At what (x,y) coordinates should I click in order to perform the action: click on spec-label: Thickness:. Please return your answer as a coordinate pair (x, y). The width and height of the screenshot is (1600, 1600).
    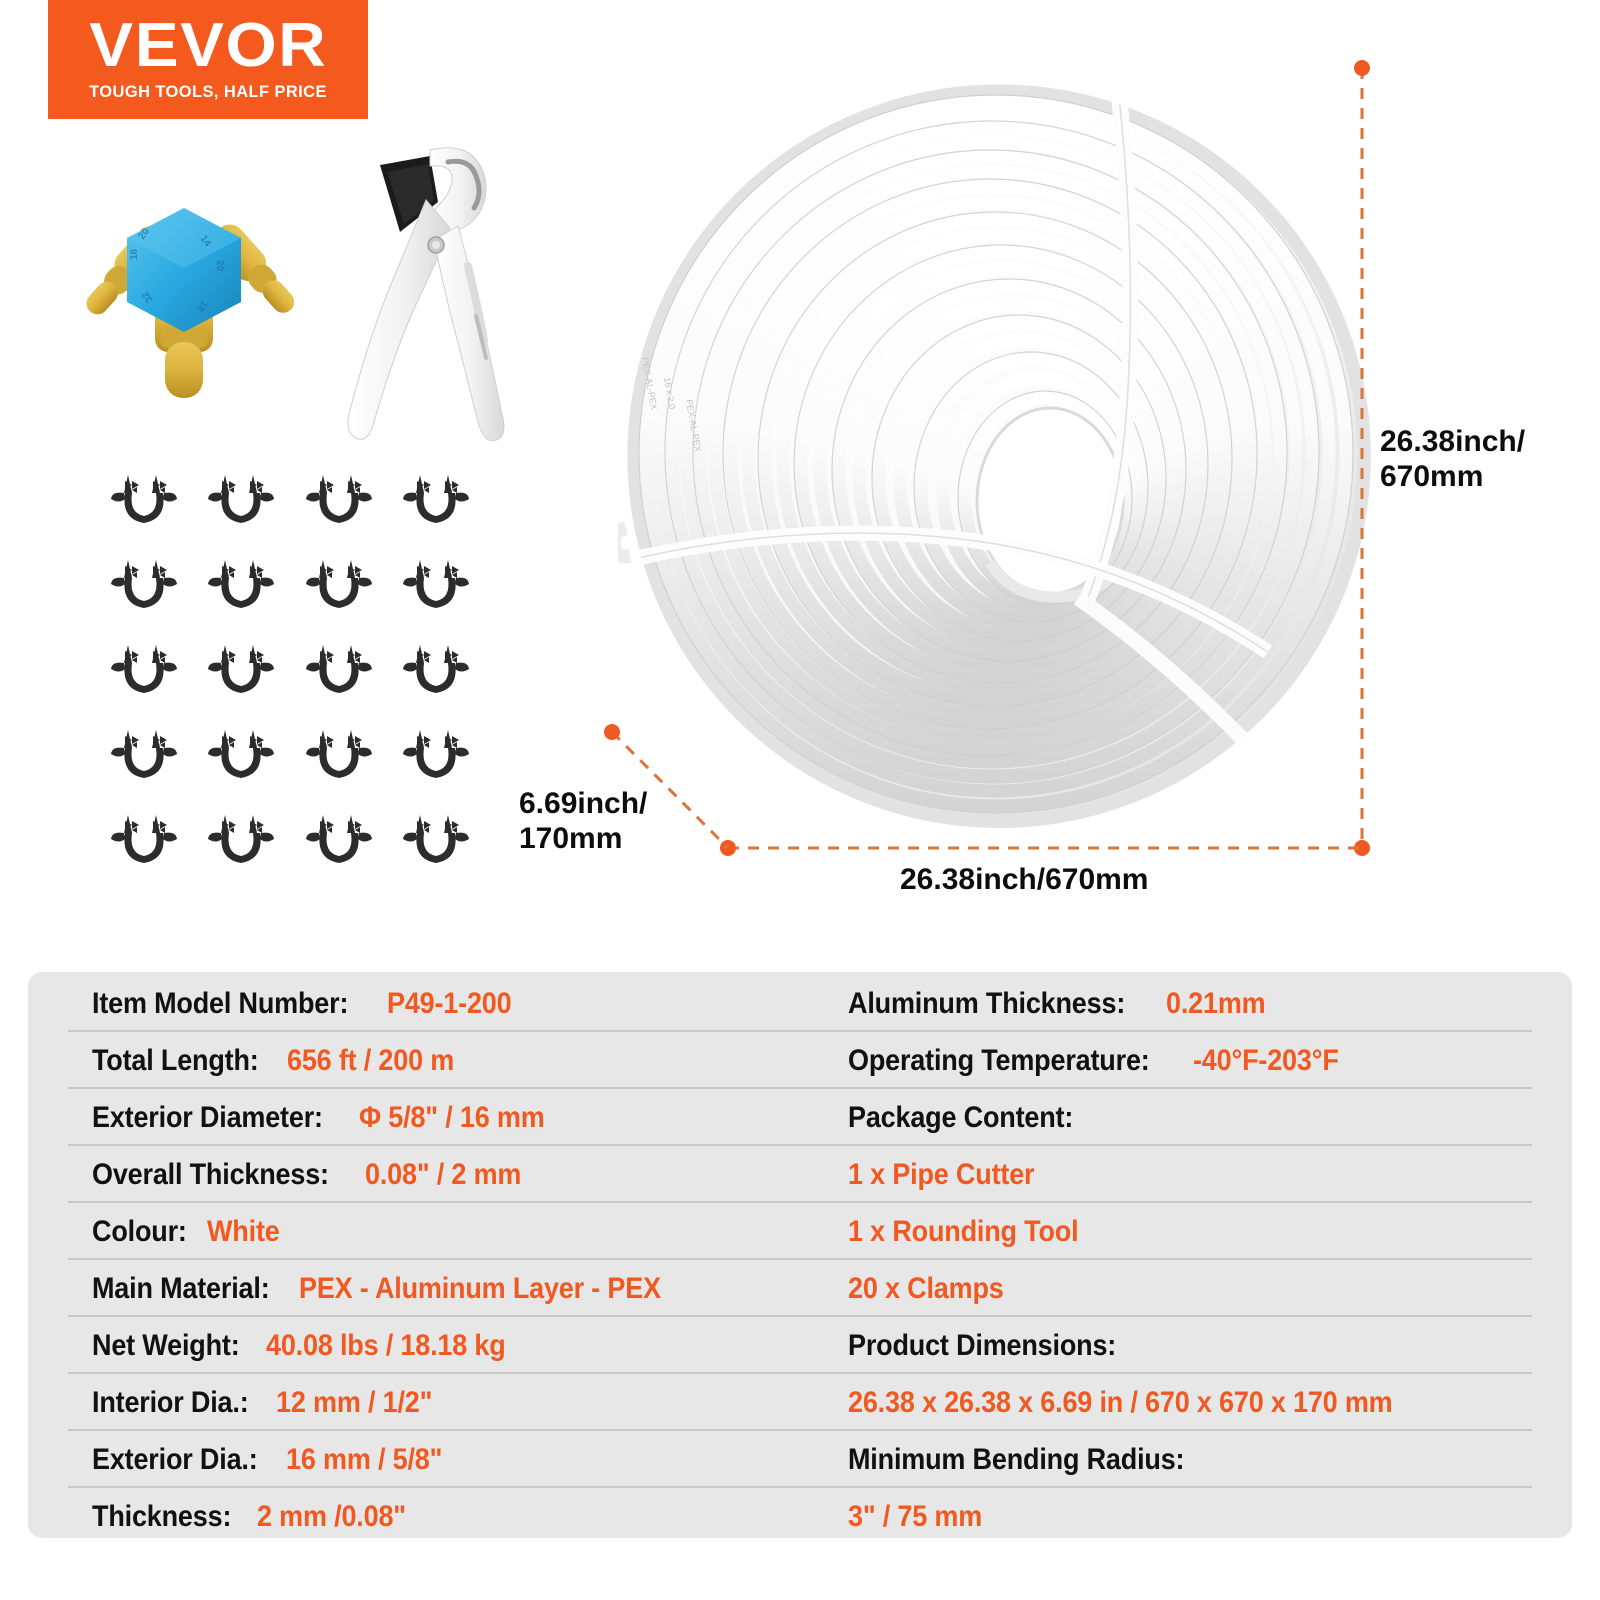
    Looking at the image, I should click on (162, 1516).